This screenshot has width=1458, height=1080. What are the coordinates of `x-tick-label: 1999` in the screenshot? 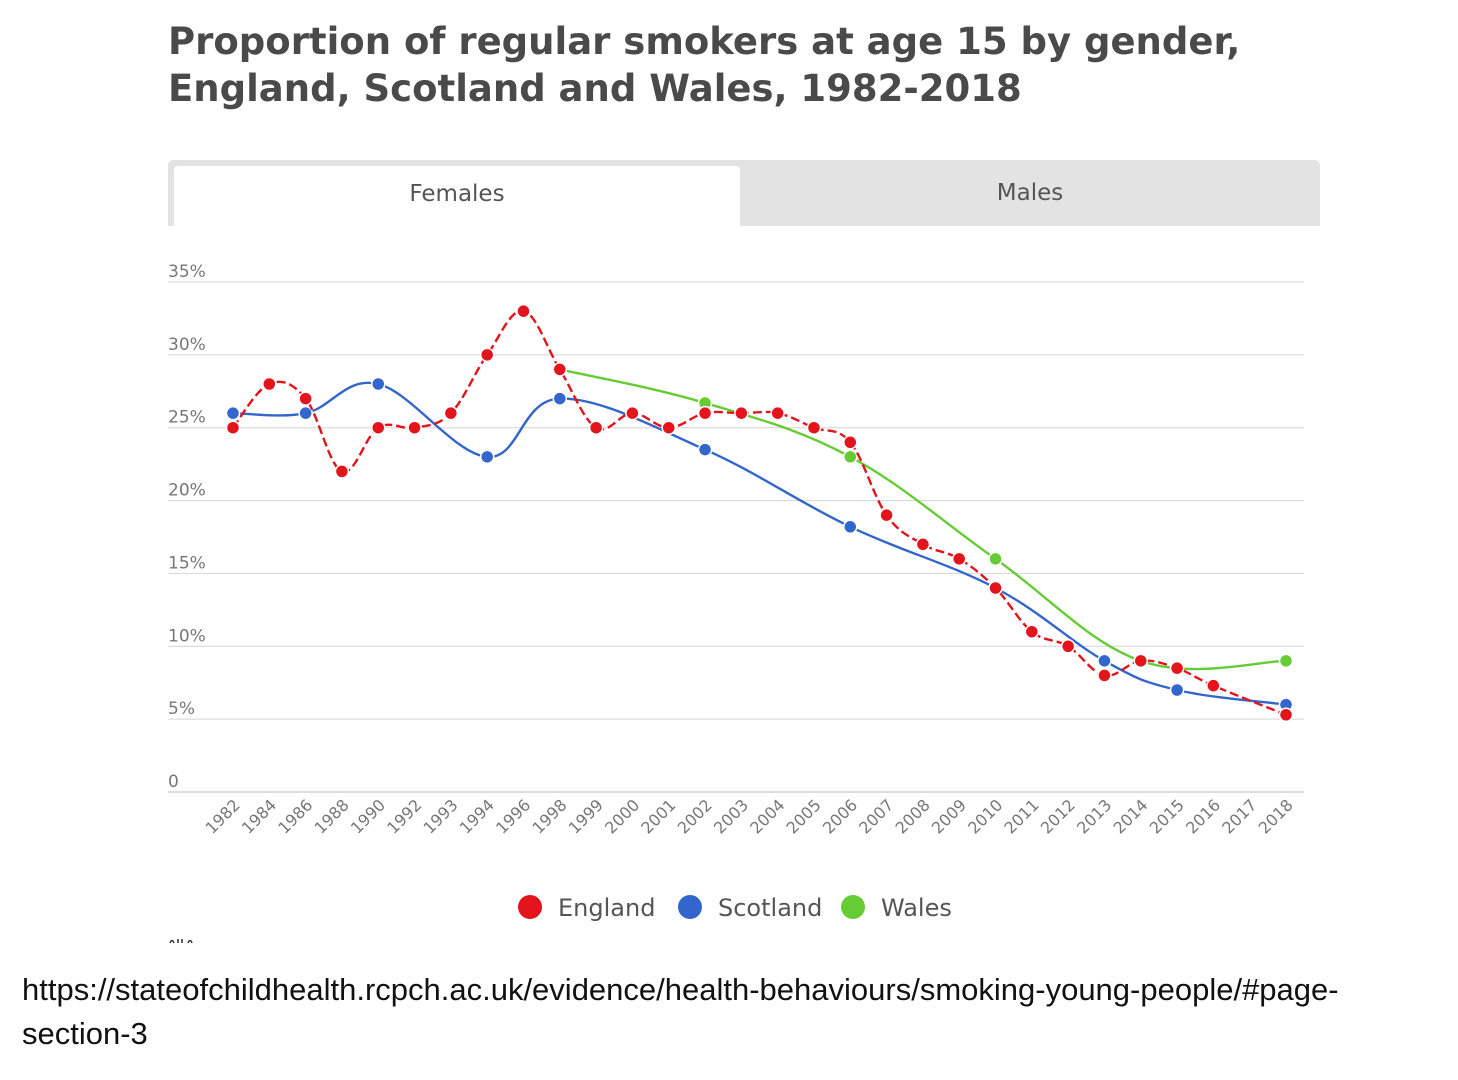 It's located at (586, 816).